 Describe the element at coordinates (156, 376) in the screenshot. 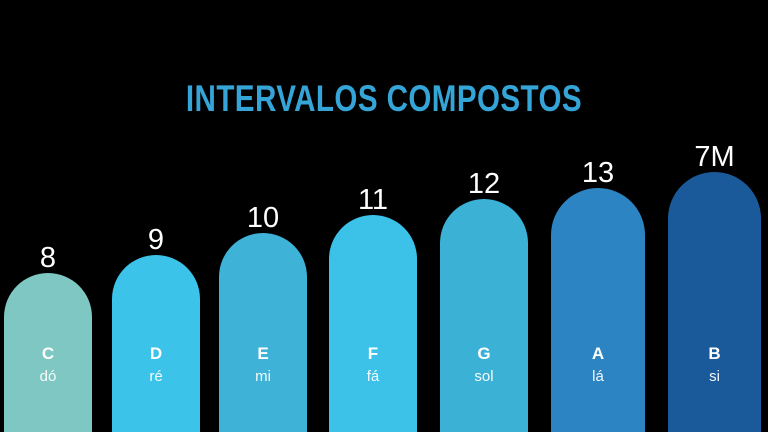

I see `solfege-label: ré` at that location.